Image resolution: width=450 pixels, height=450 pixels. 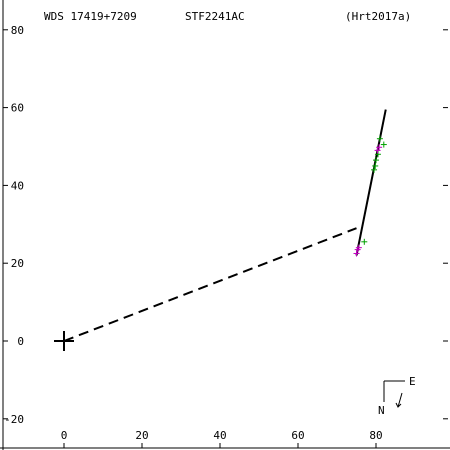 I want to click on orientation-arrow-icon, so click(x=400, y=400).